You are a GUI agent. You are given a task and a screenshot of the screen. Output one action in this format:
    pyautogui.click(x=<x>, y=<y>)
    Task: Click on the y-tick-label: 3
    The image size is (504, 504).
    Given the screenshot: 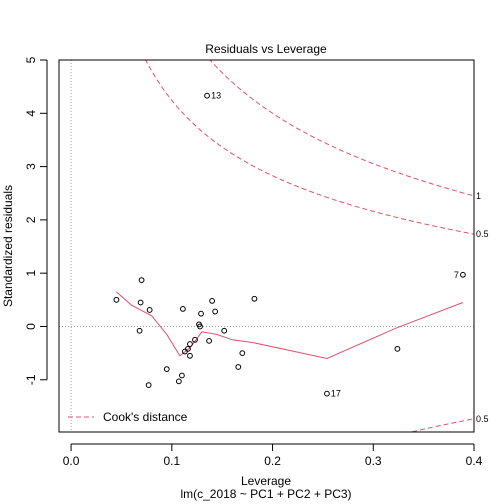 What is the action you would take?
    pyautogui.click(x=31, y=166)
    